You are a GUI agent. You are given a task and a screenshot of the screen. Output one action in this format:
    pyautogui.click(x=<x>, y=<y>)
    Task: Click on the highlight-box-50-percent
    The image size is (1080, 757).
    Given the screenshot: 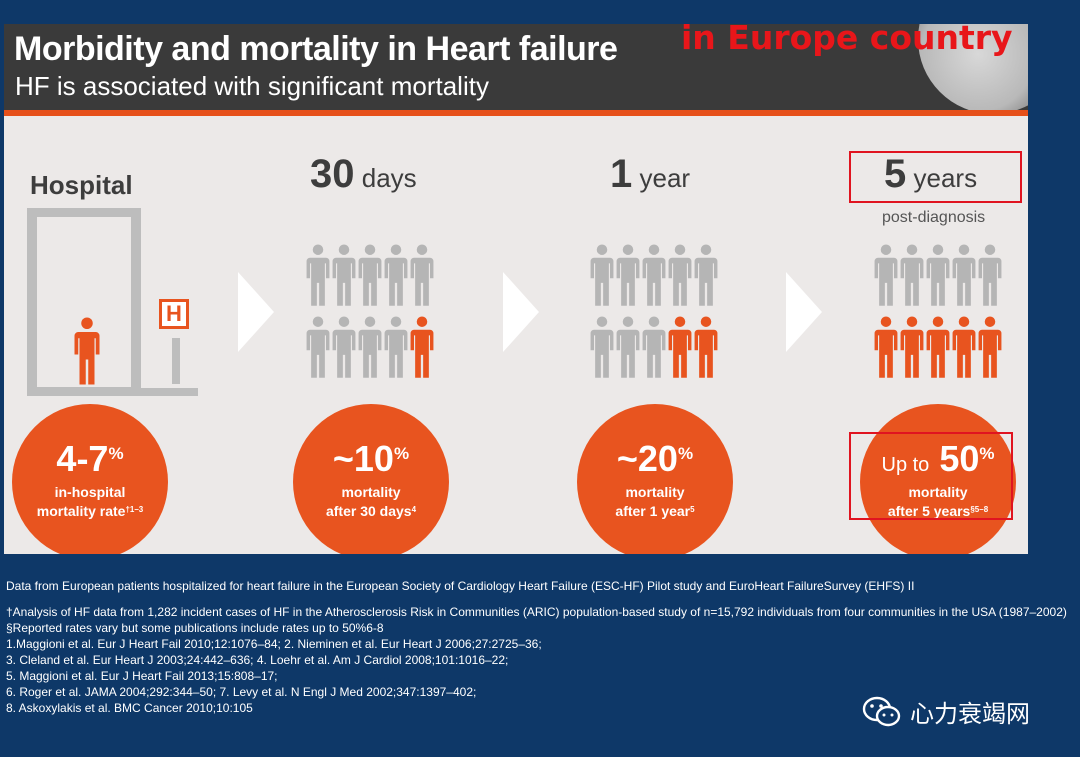 What is the action you would take?
    pyautogui.click(x=931, y=476)
    